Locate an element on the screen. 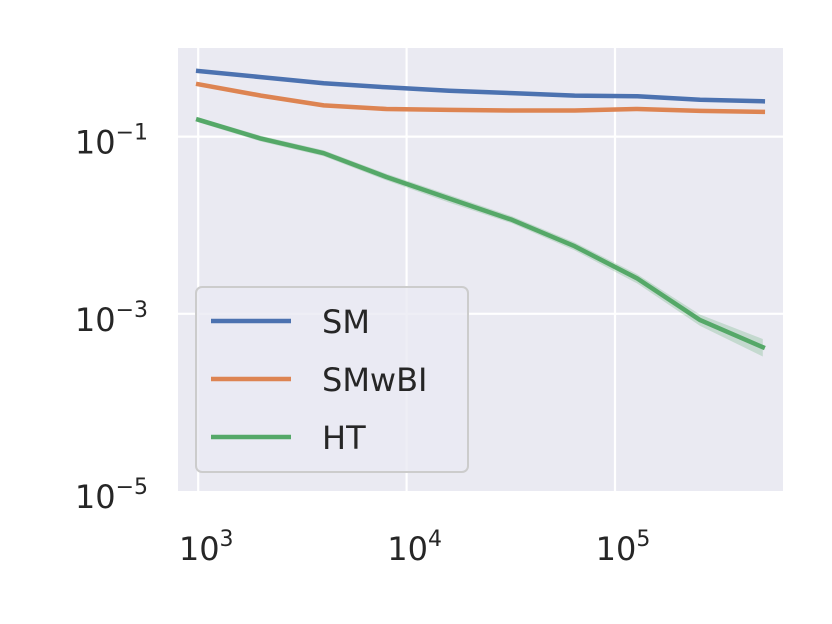 The width and height of the screenshot is (832, 624). x-tick-labels: 103 104 105 is located at coordinates (415, 547).